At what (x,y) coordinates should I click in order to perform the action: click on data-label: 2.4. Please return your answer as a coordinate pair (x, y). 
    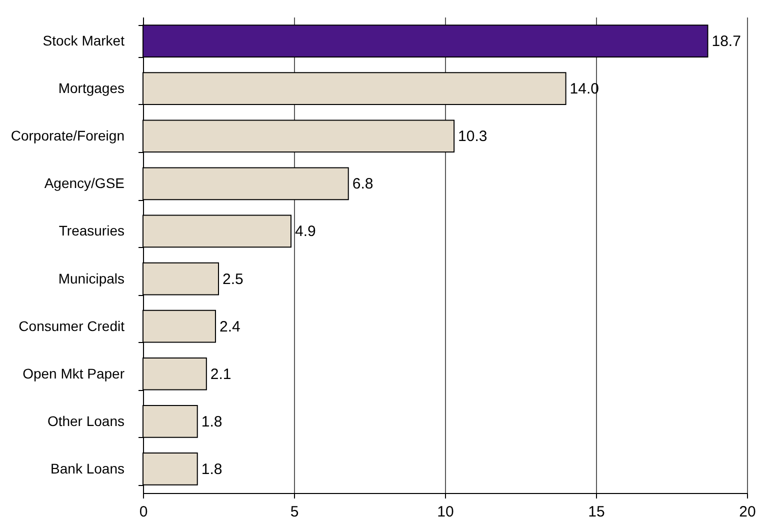
    Looking at the image, I should click on (229, 327).